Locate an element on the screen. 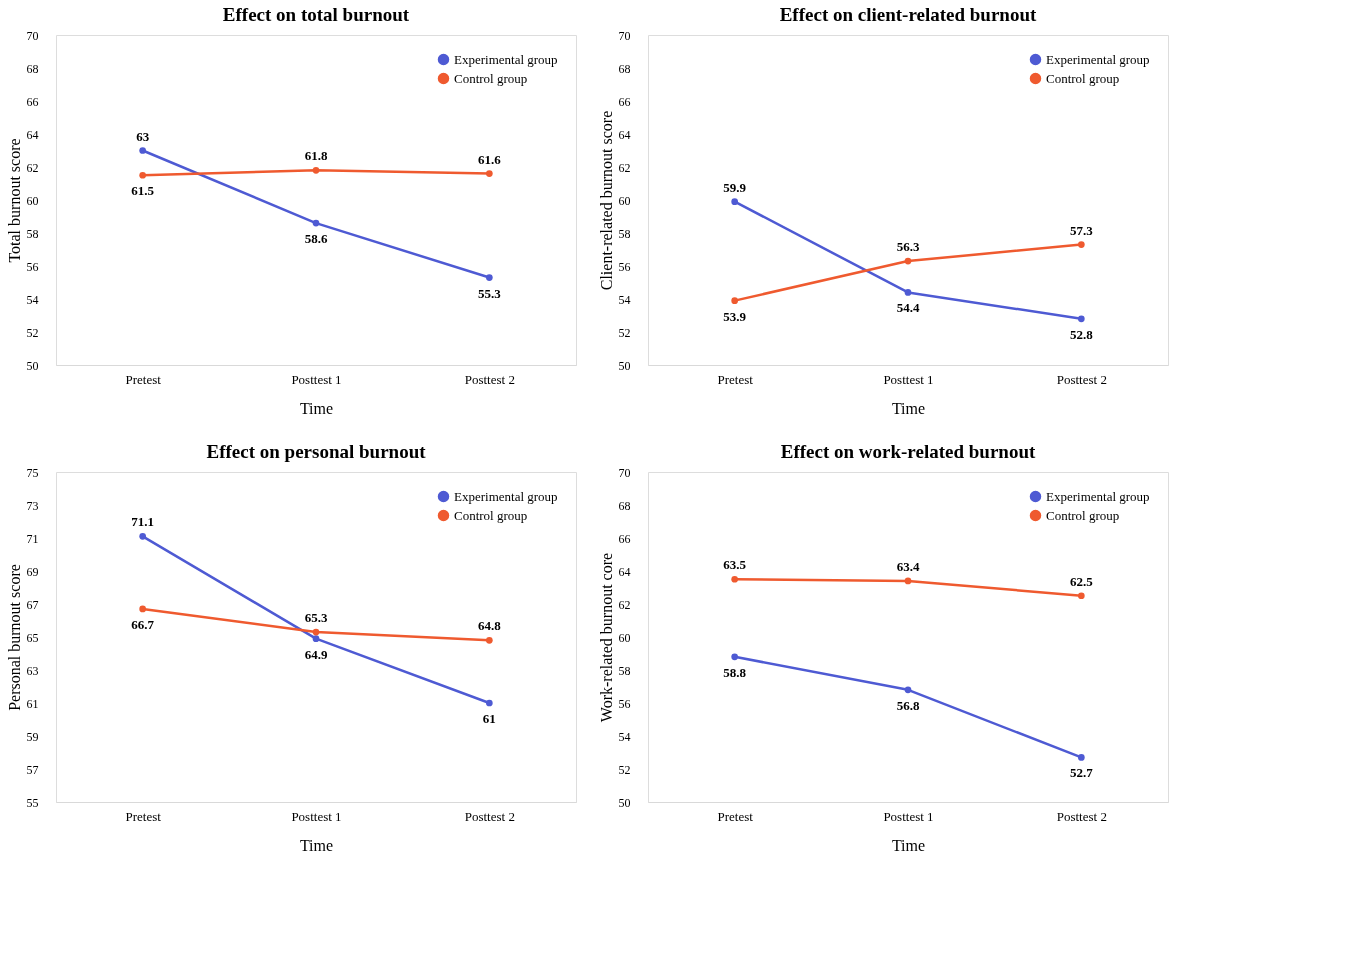 The image size is (1367, 980). y-axis-title: Personal burnout score is located at coordinates (14, 637).